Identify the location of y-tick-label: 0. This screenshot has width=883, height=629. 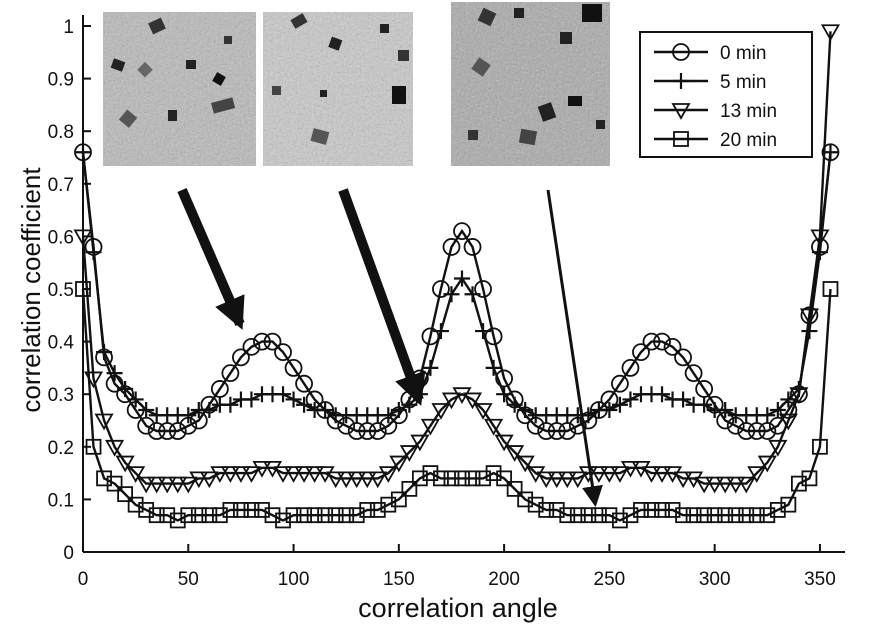
(68, 553).